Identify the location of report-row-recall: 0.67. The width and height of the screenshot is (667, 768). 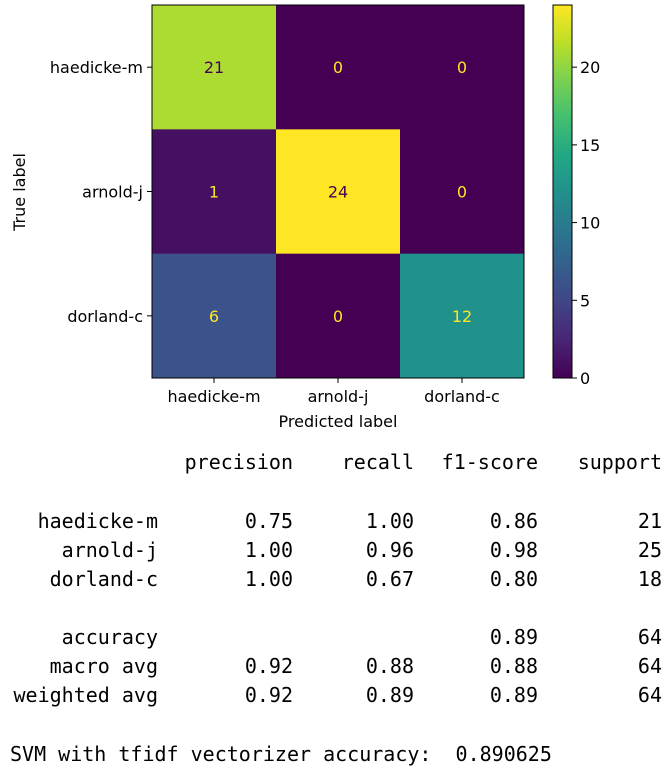
(389, 579).